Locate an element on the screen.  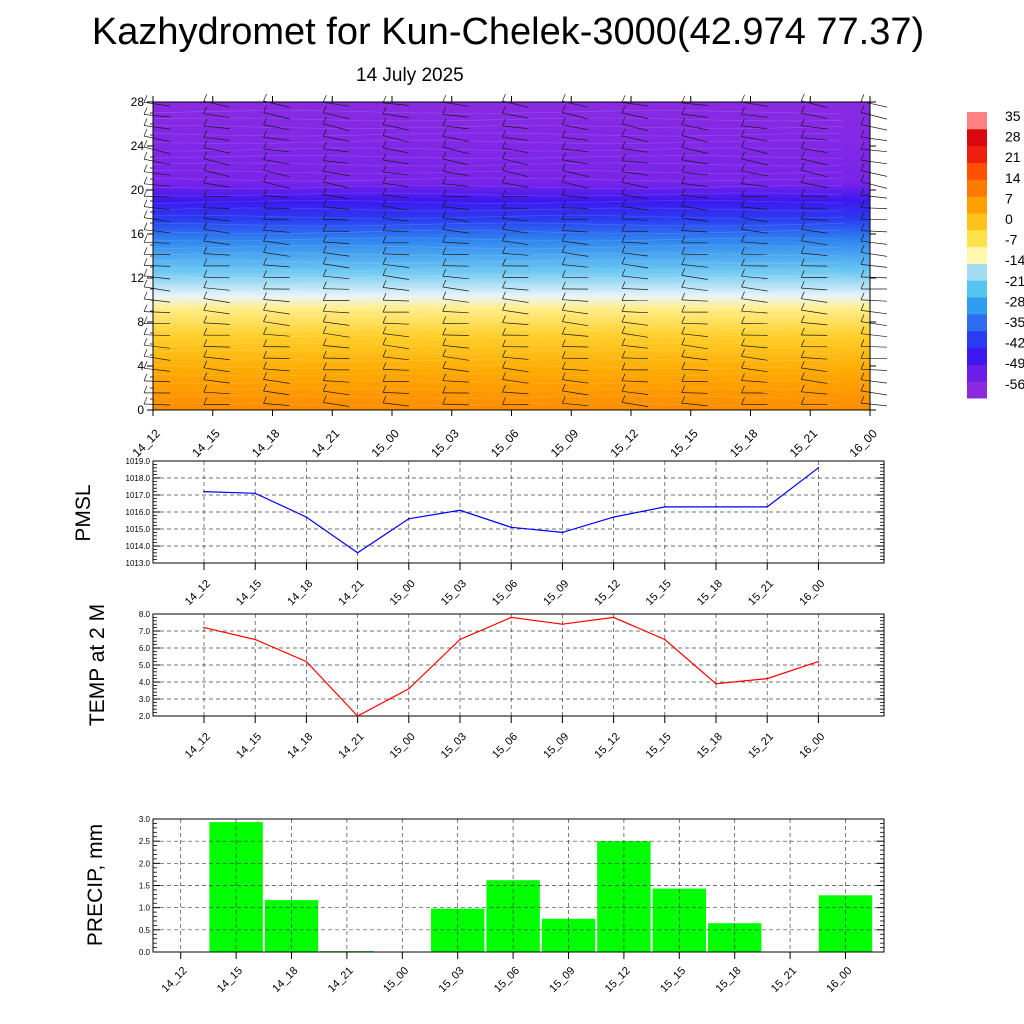
temp-x-tick-label: 14_15 is located at coordinates (249, 746).